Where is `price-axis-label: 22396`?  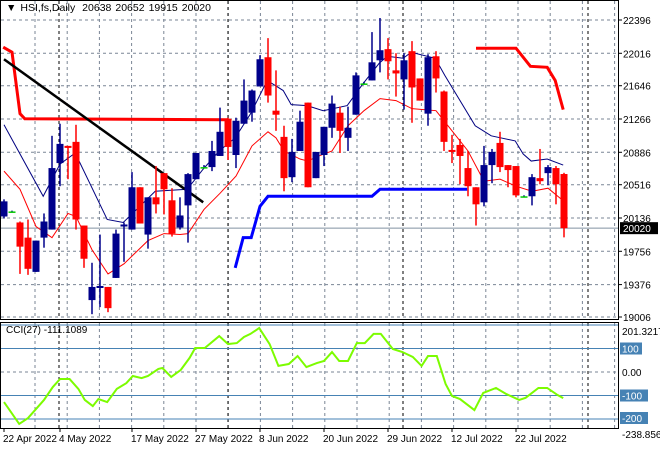
price-axis-label: 22396 is located at coordinates (637, 21).